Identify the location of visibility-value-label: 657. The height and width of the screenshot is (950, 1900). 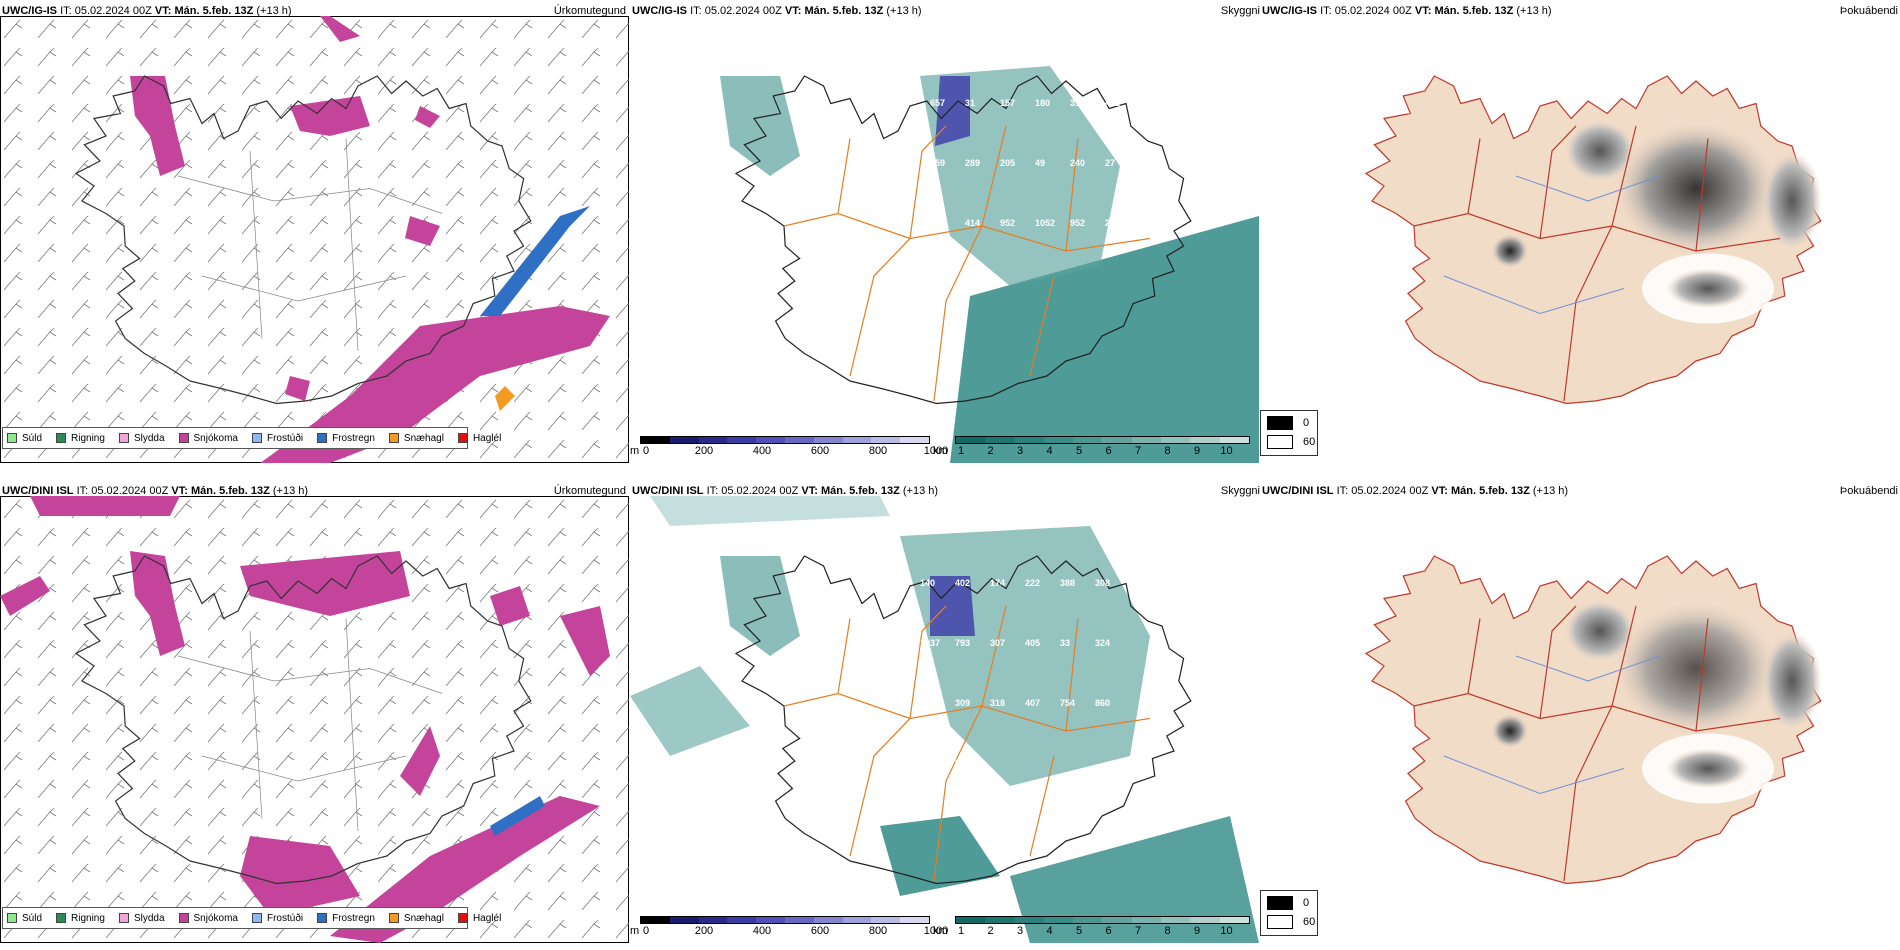
(937, 103).